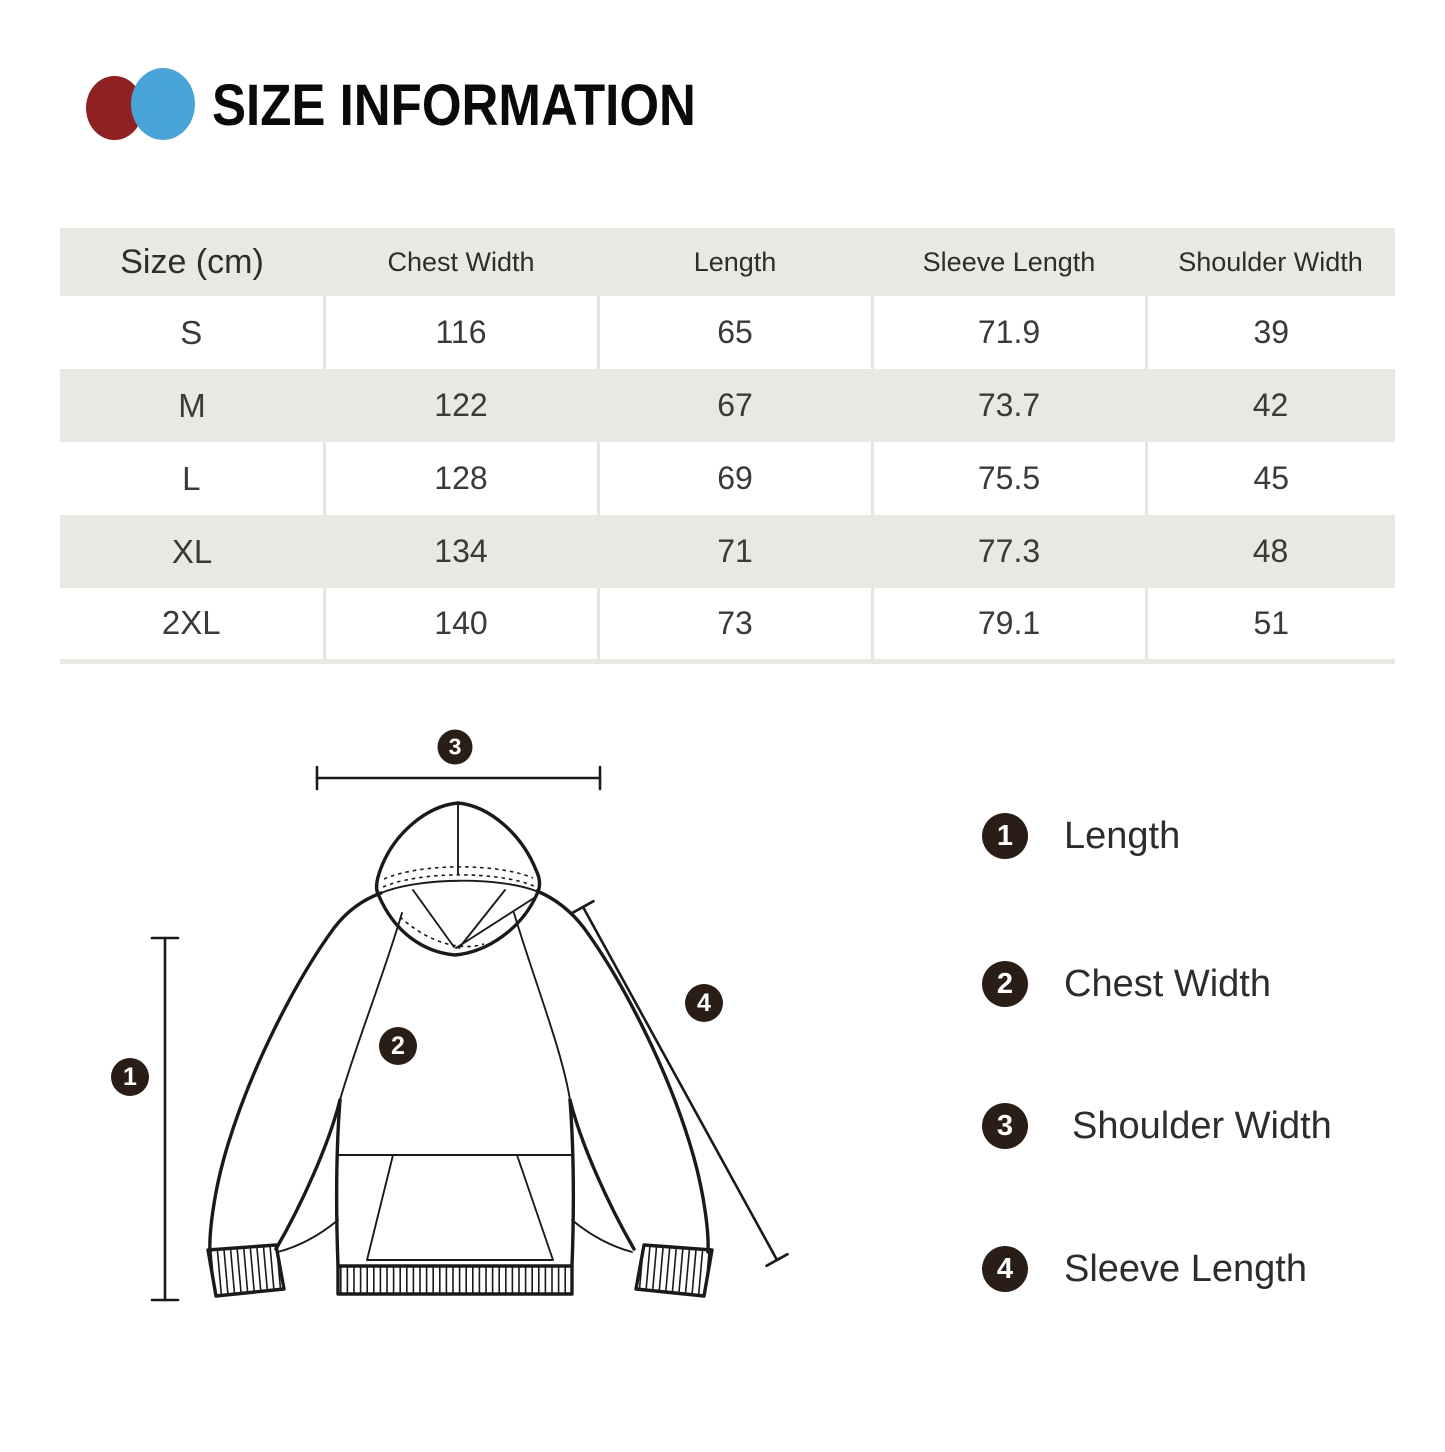 The height and width of the screenshot is (1452, 1445). I want to click on cell-shoulder-width: 48, so click(1270, 551).